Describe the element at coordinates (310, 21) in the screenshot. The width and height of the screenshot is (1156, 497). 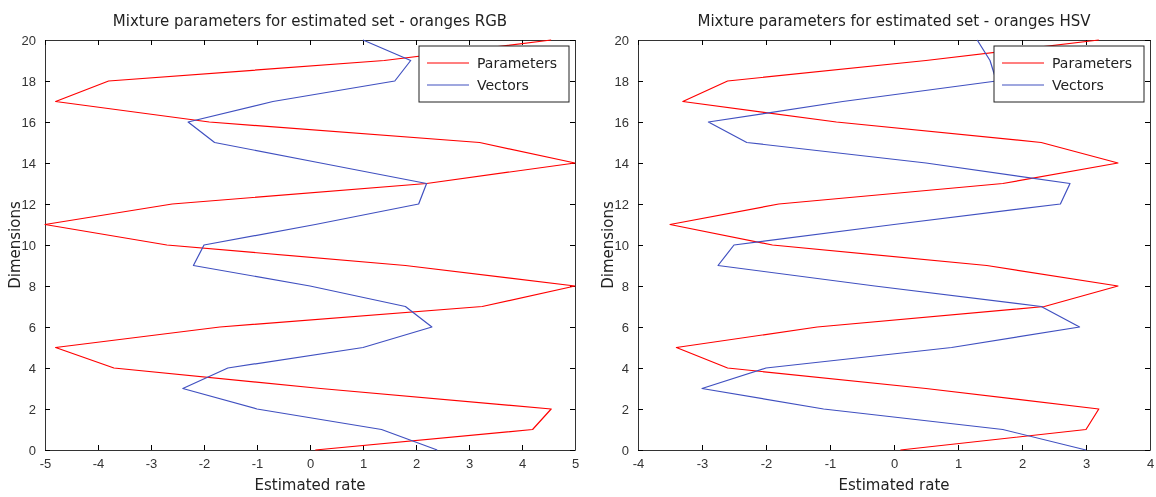
I see `chart-title: Mixture parameters for estimated set - oranges RGB` at that location.